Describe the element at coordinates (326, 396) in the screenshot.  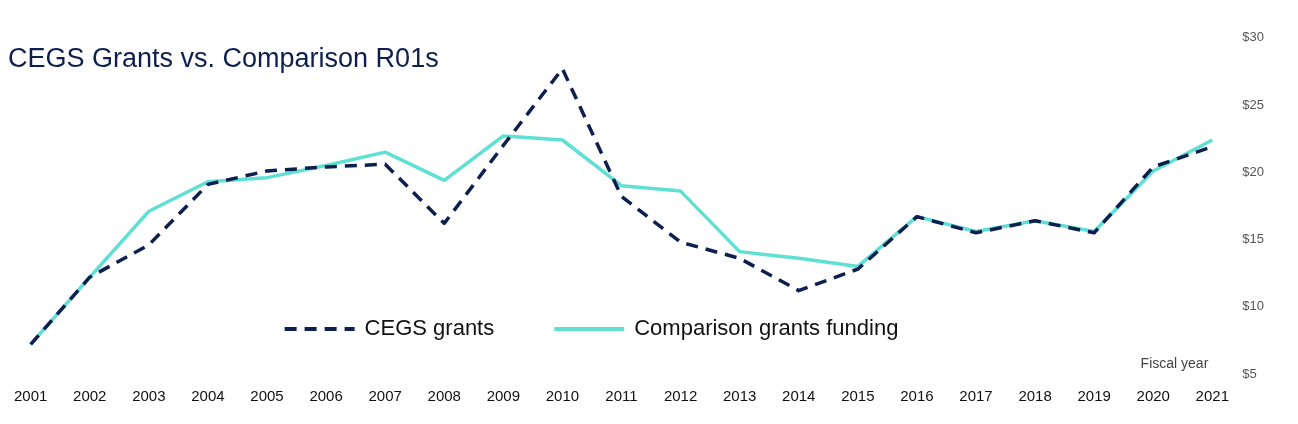
I see `x-tick-label: 2006` at that location.